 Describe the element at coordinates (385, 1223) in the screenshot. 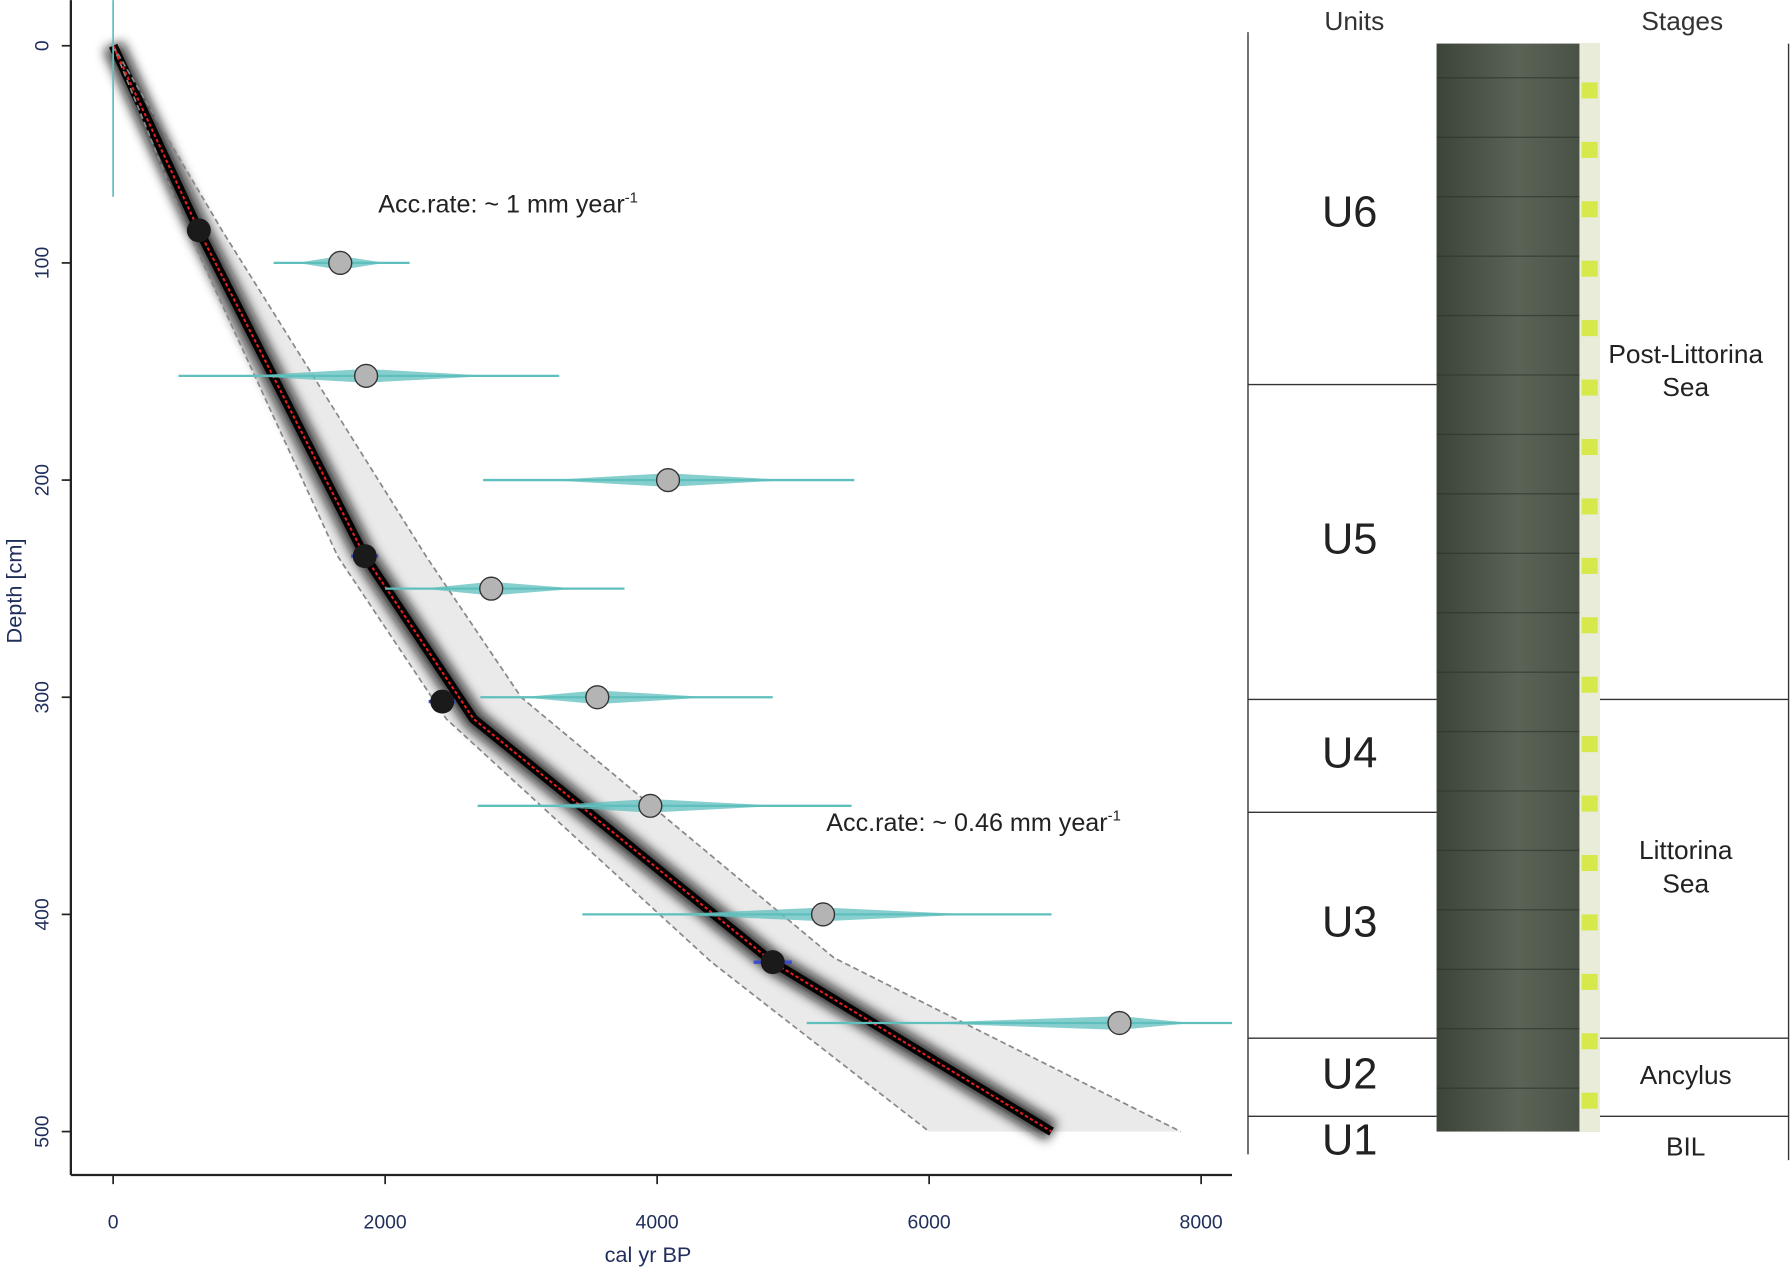

I see `x-tick-label: 2000` at that location.